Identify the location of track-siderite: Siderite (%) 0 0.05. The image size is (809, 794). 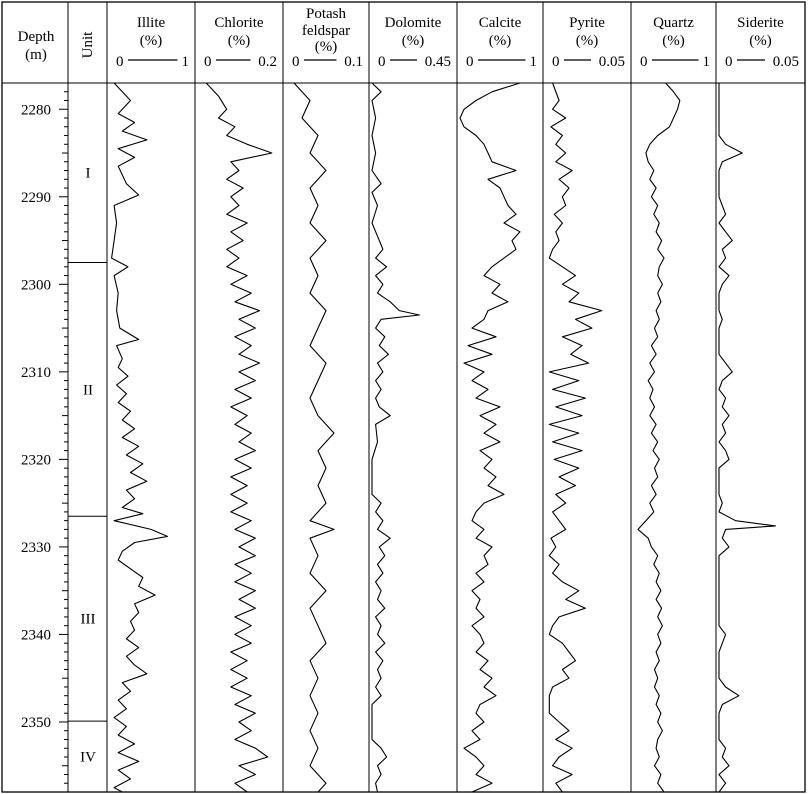
(758, 404).